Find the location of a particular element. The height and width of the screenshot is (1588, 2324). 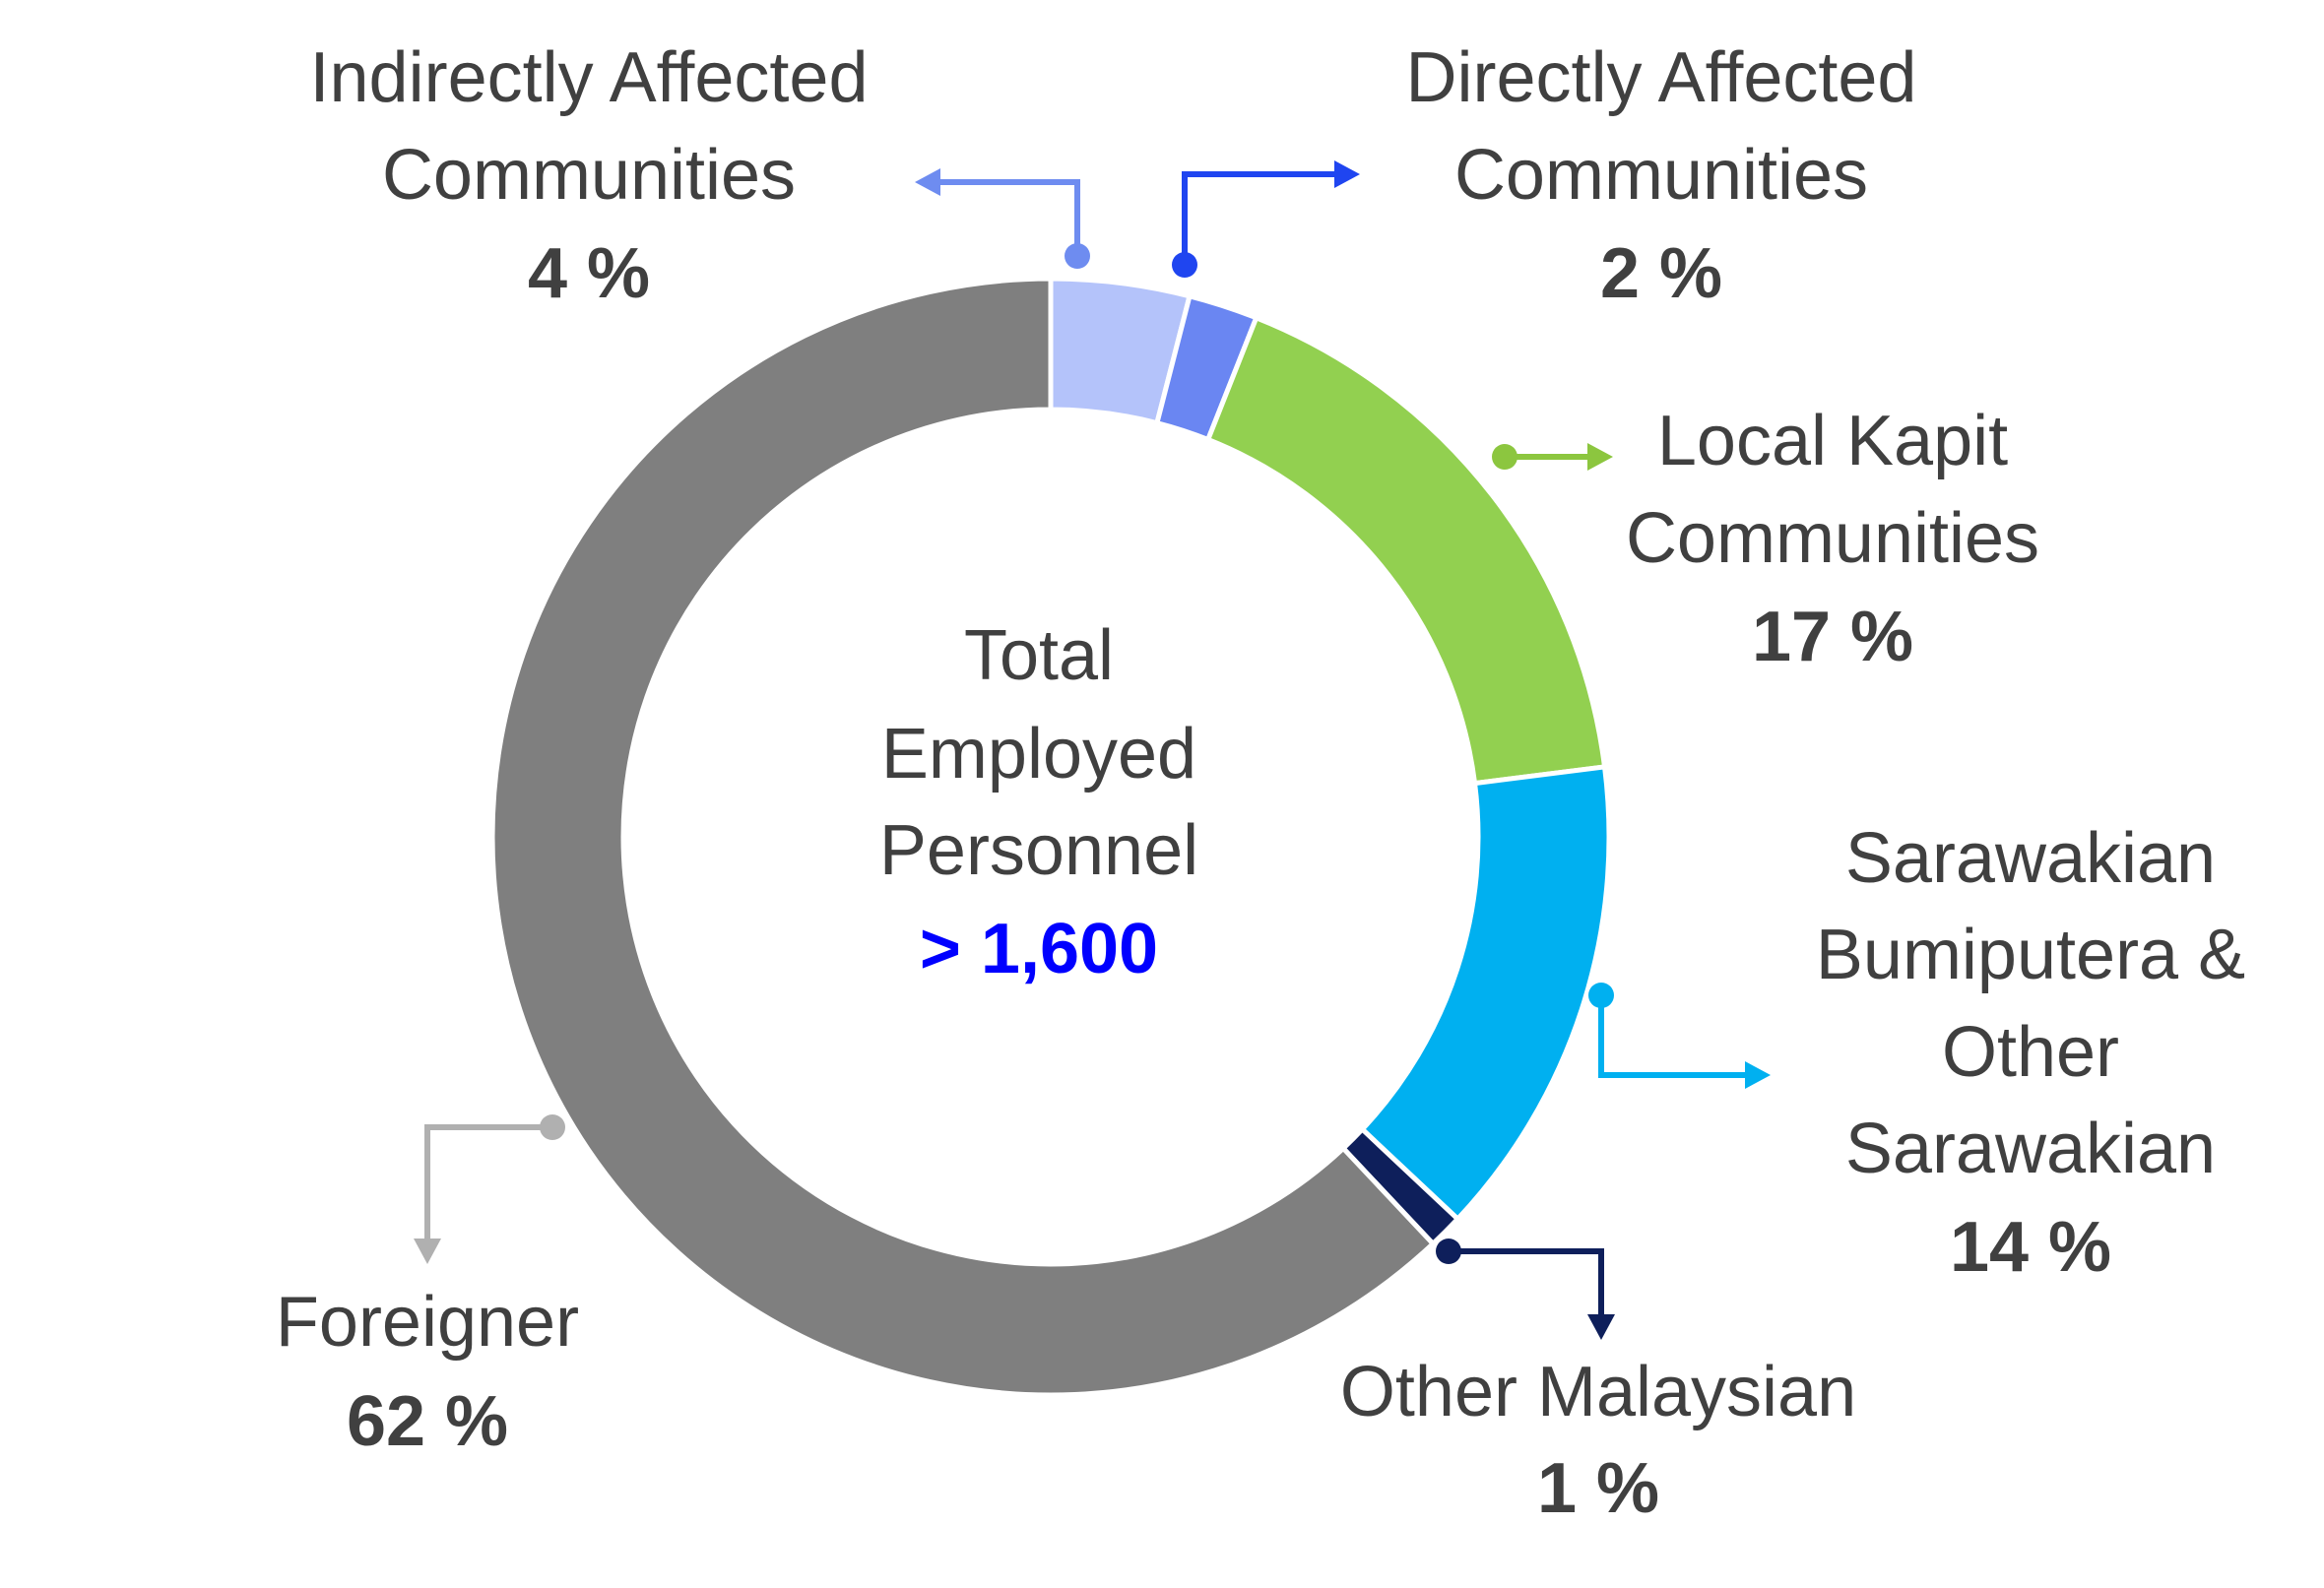

center-total-value: > 1,600 is located at coordinates (1039, 949).